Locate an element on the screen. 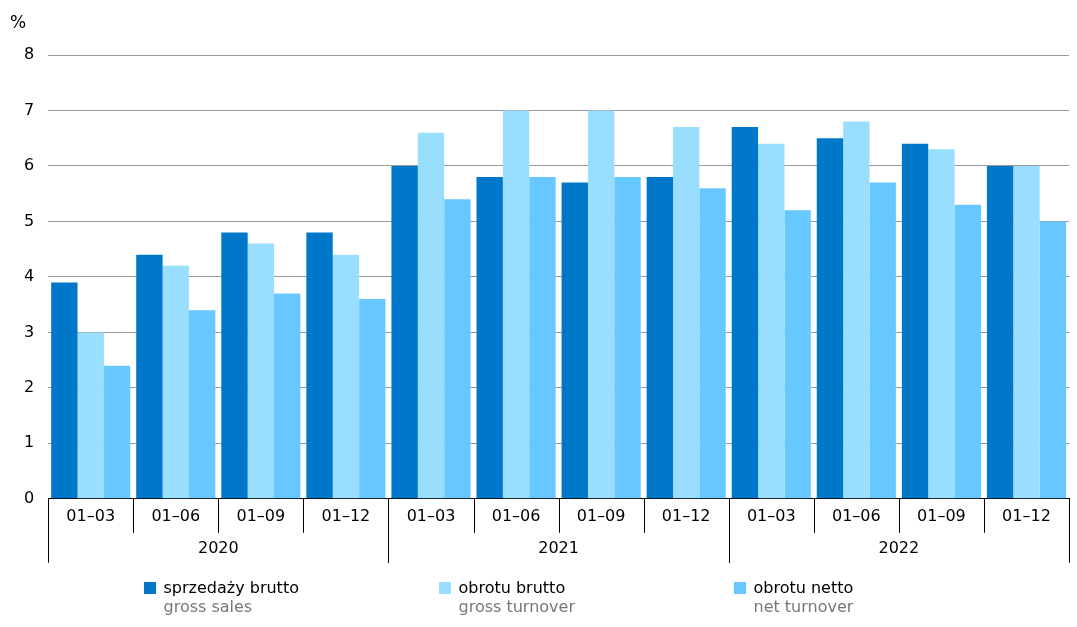  y-tick-label: 8 is located at coordinates (29, 54).